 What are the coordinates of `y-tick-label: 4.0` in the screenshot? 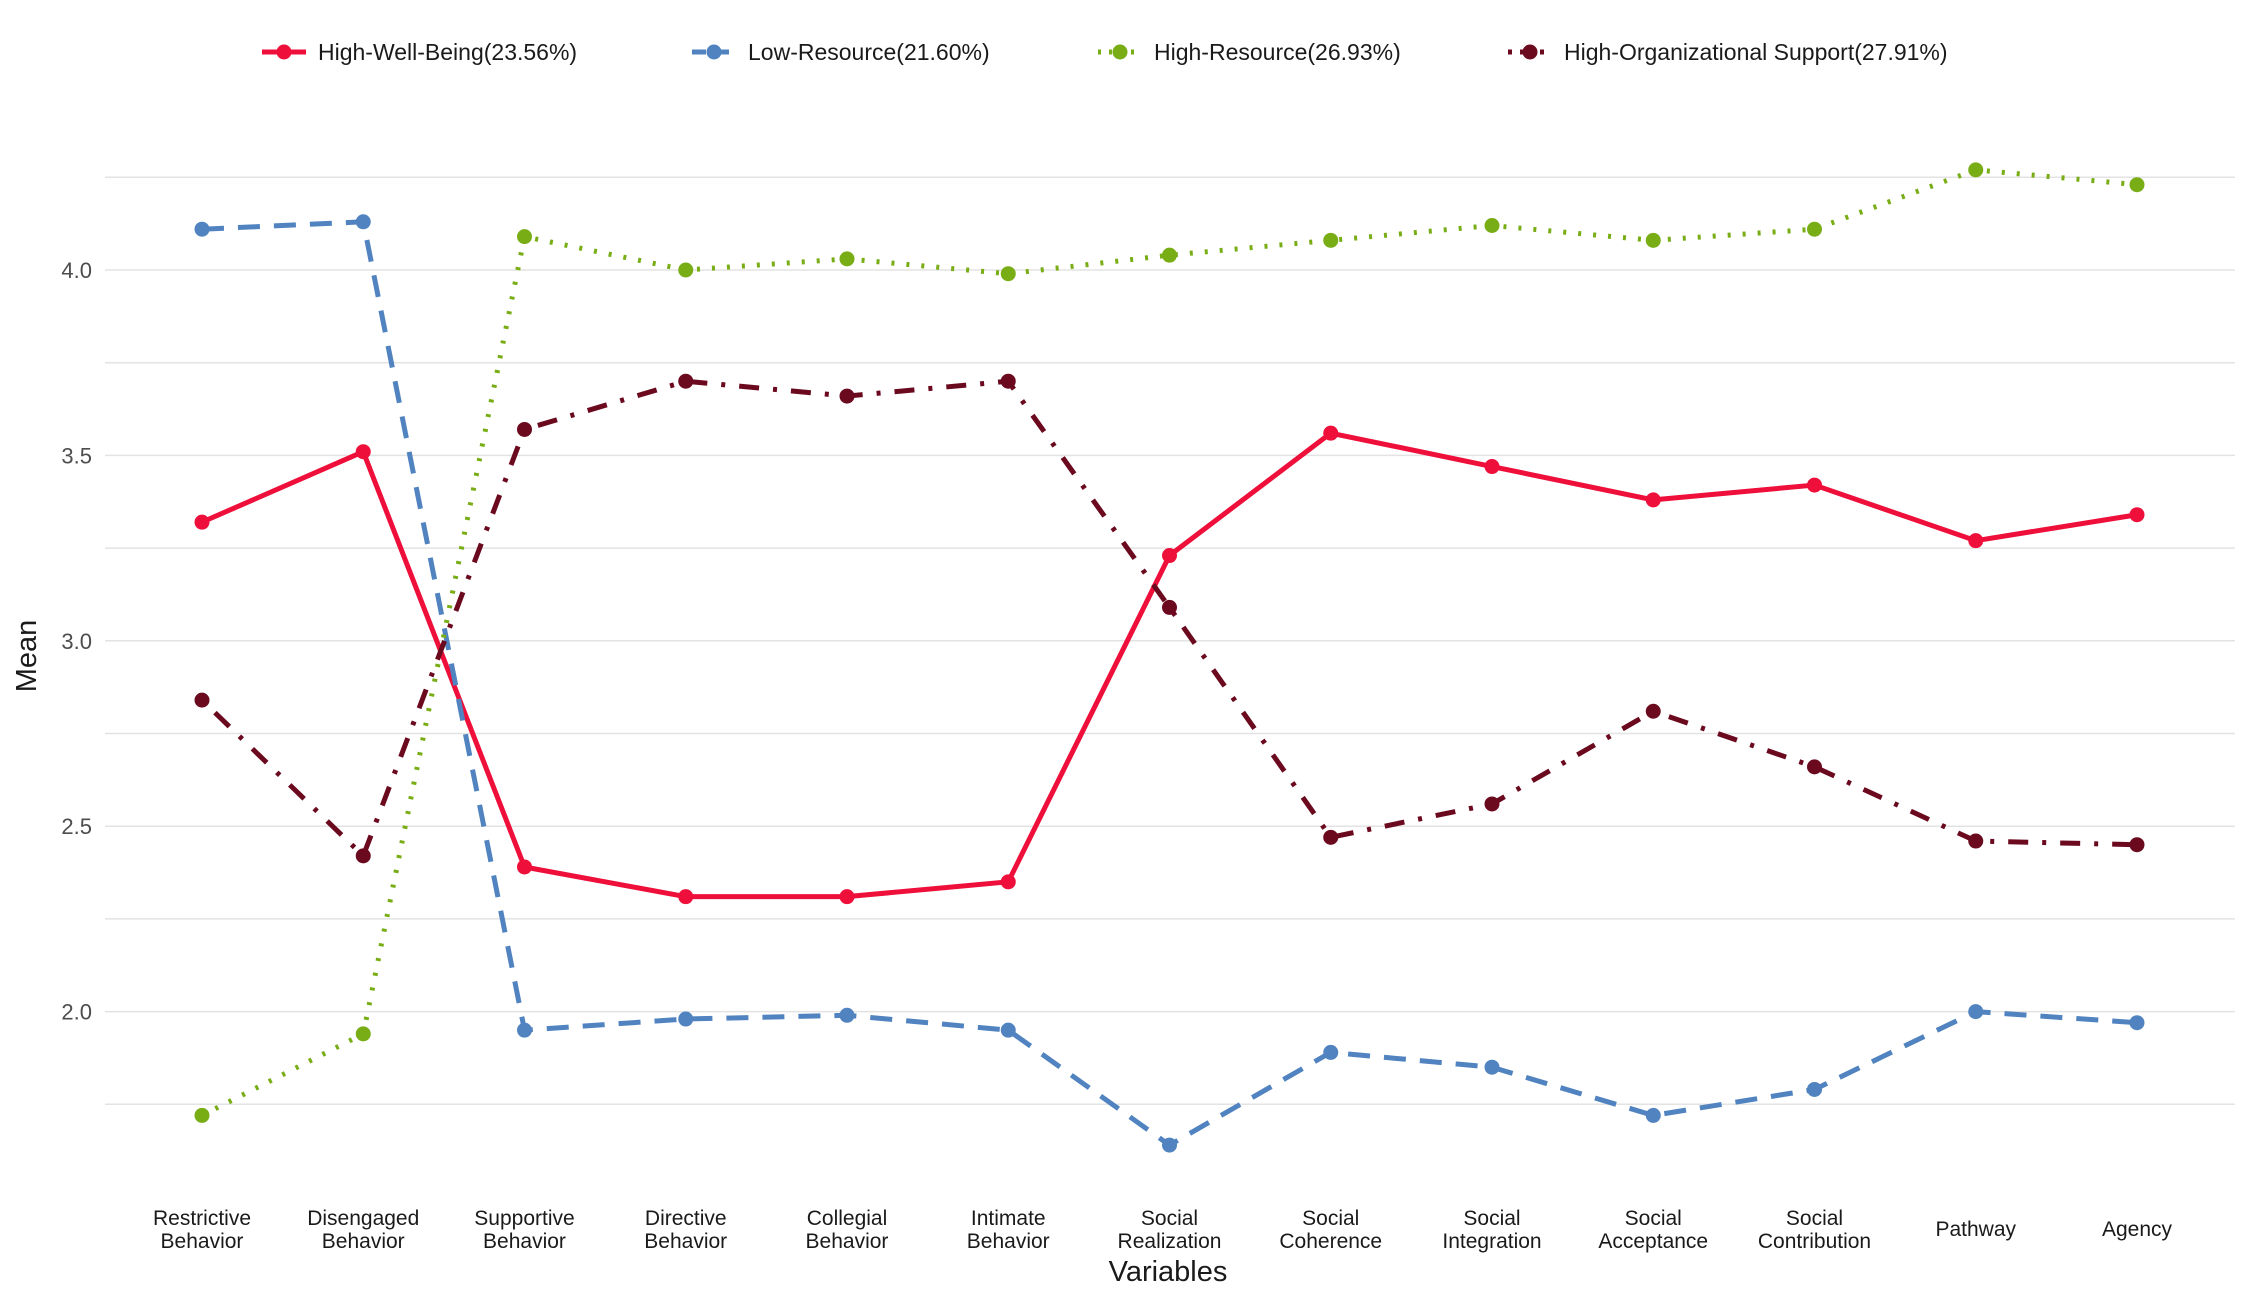 It's located at (76, 270).